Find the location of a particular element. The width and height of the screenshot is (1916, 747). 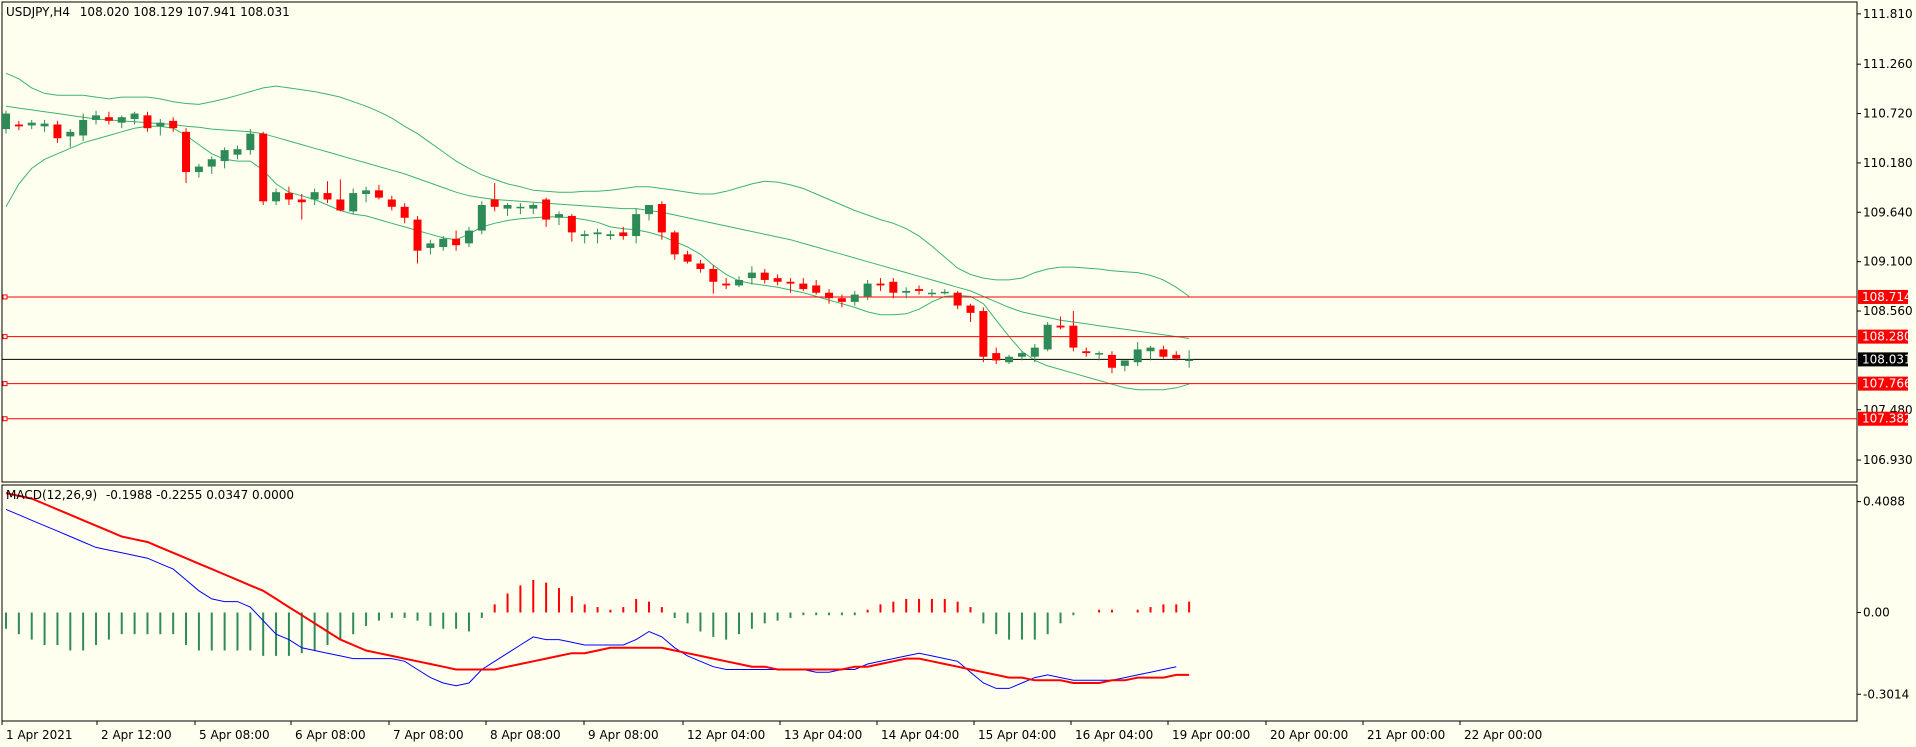

price-tick-label: 110.720 is located at coordinates (1888, 114).